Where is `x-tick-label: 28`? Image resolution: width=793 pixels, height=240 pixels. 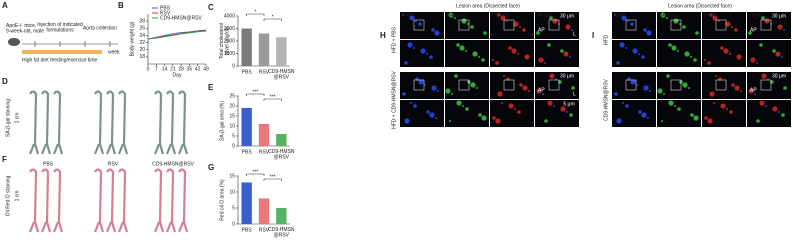
x-tick-label: 28 is located at coordinates (181, 69).